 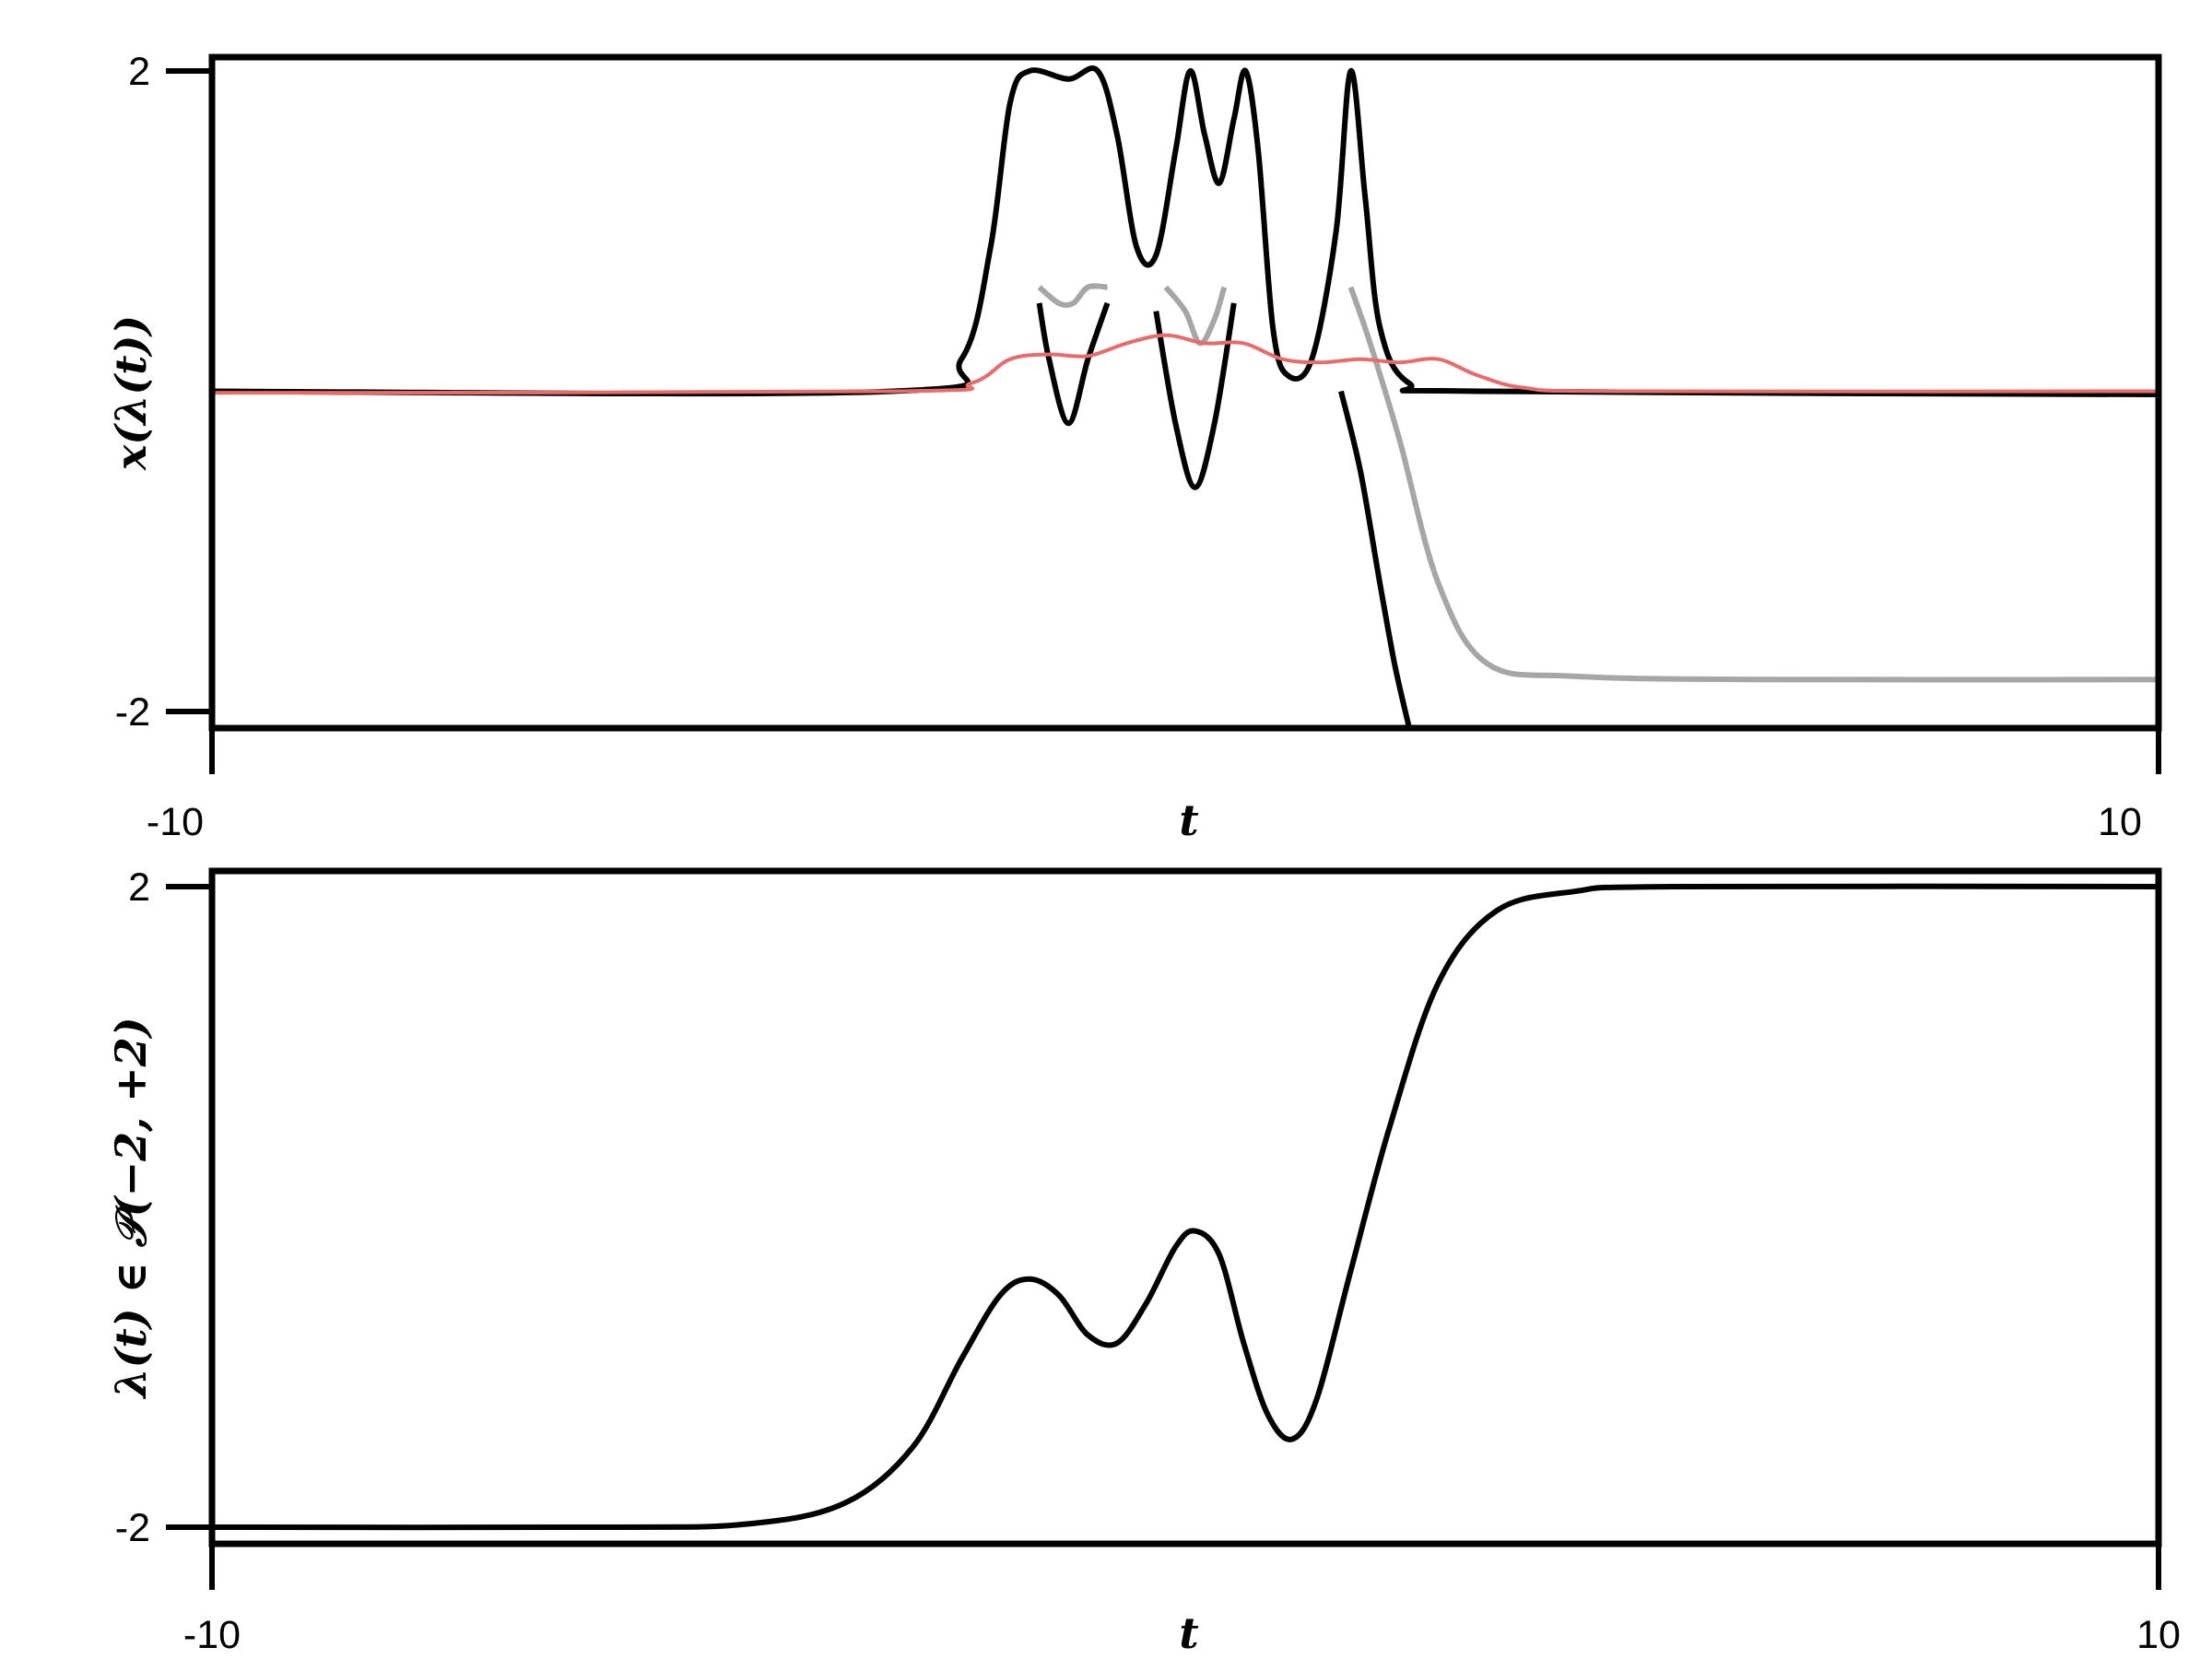 I want to click on bottom-y-tick-label-max: 2, so click(x=139, y=887).